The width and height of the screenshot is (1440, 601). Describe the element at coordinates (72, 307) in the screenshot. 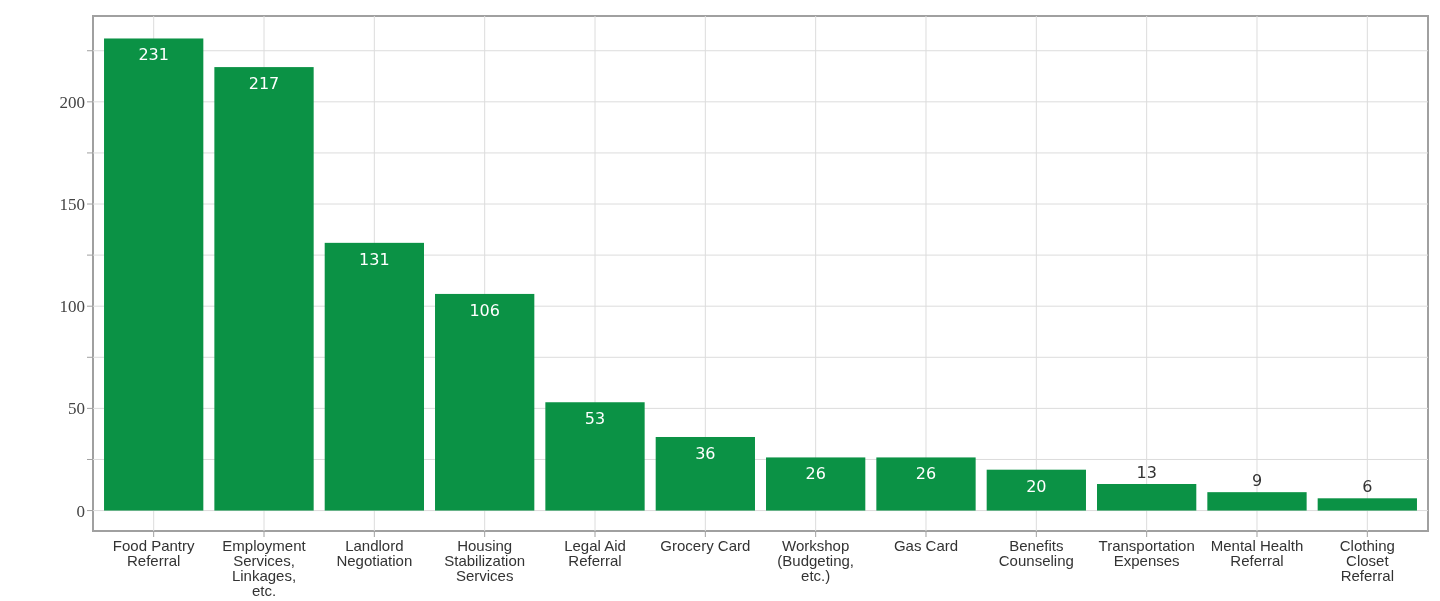

I see `y-tick-label: 100` at that location.